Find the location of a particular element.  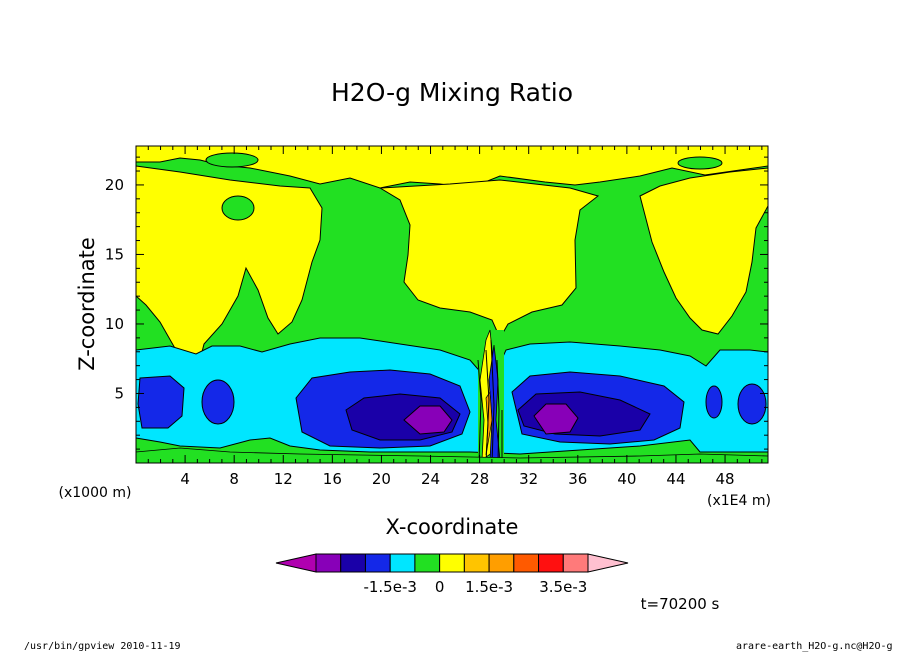

x-tick-label: 4 is located at coordinates (185, 479).